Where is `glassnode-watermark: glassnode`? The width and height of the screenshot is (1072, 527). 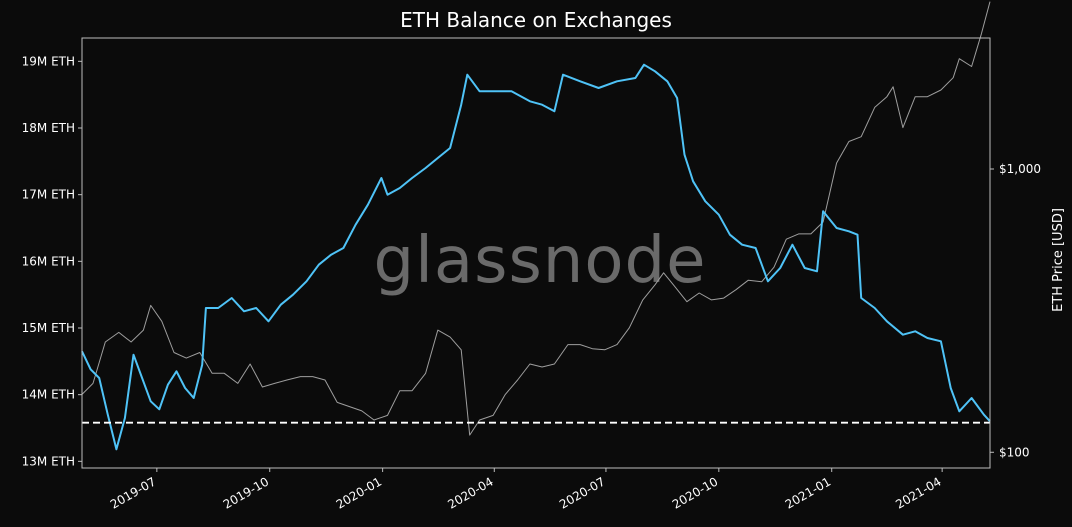
glassnode-watermark: glassnode is located at coordinates (539, 261).